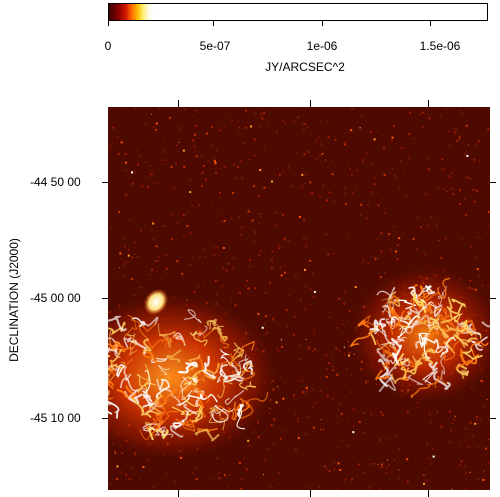 The image size is (500, 497). Describe the element at coordinates (55, 182) in the screenshot. I see `dec-tick-label-0: -44 50 00` at that location.